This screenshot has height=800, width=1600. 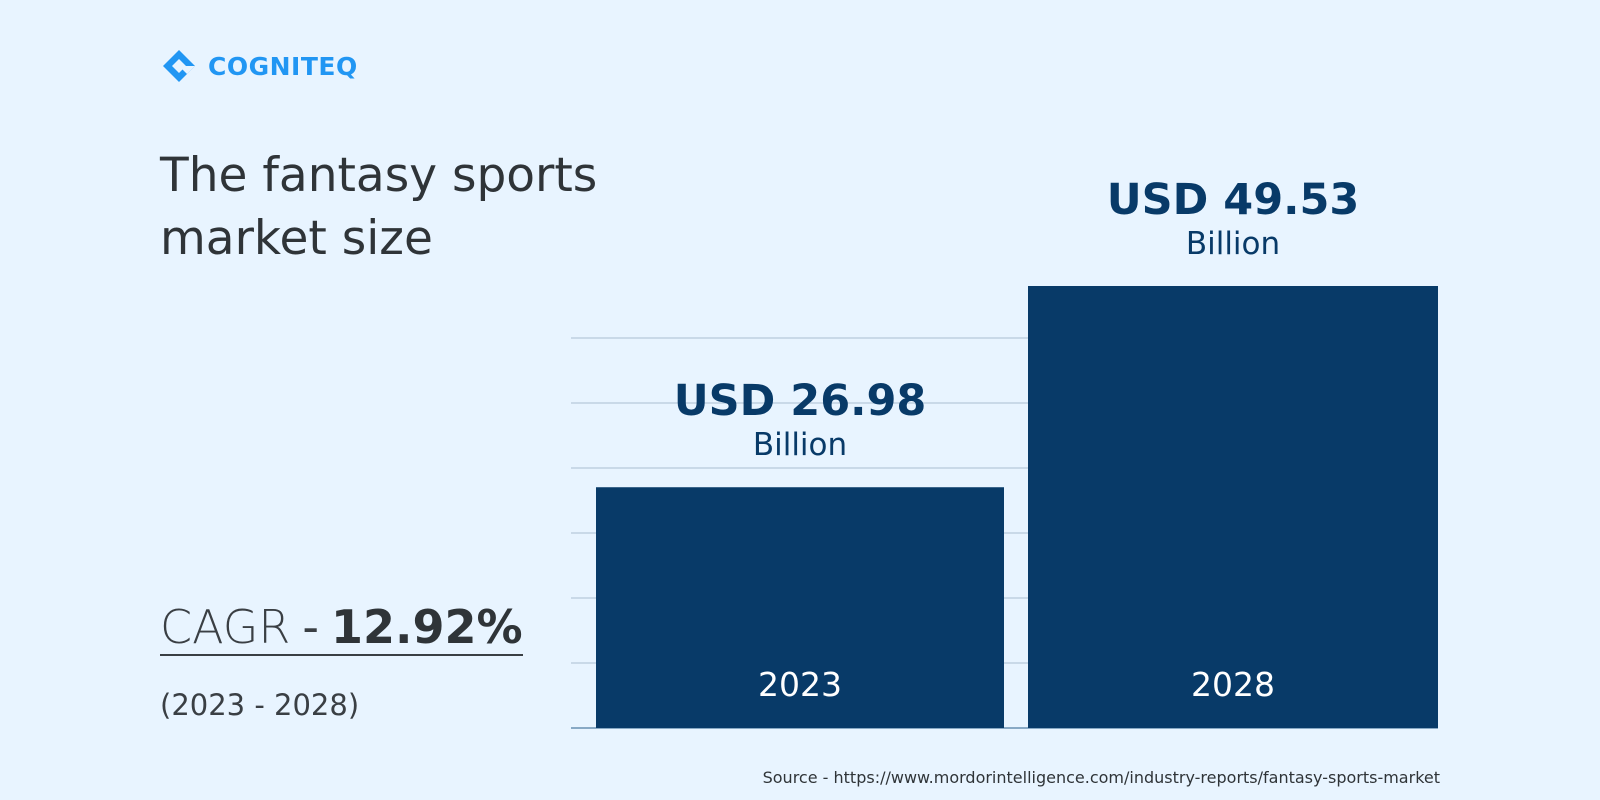 I want to click on cagr-value: 12.92%, so click(x=427, y=627).